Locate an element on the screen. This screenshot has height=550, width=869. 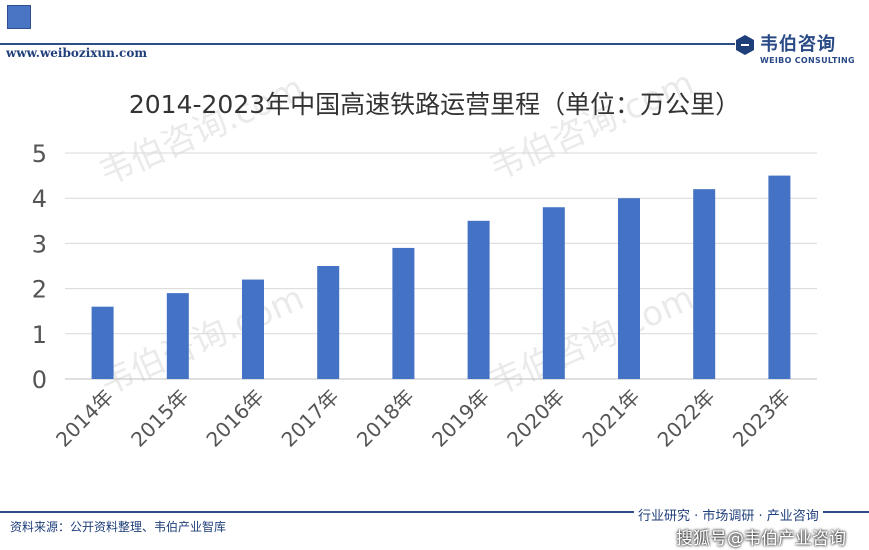
x-tick-label-2015年: 2015年 is located at coordinates (159, 418).